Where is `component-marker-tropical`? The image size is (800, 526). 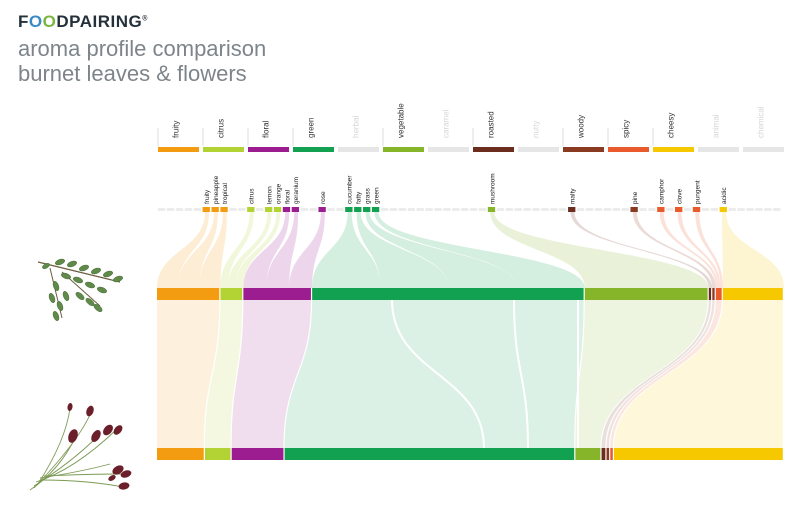
component-marker-tropical is located at coordinates (224, 209).